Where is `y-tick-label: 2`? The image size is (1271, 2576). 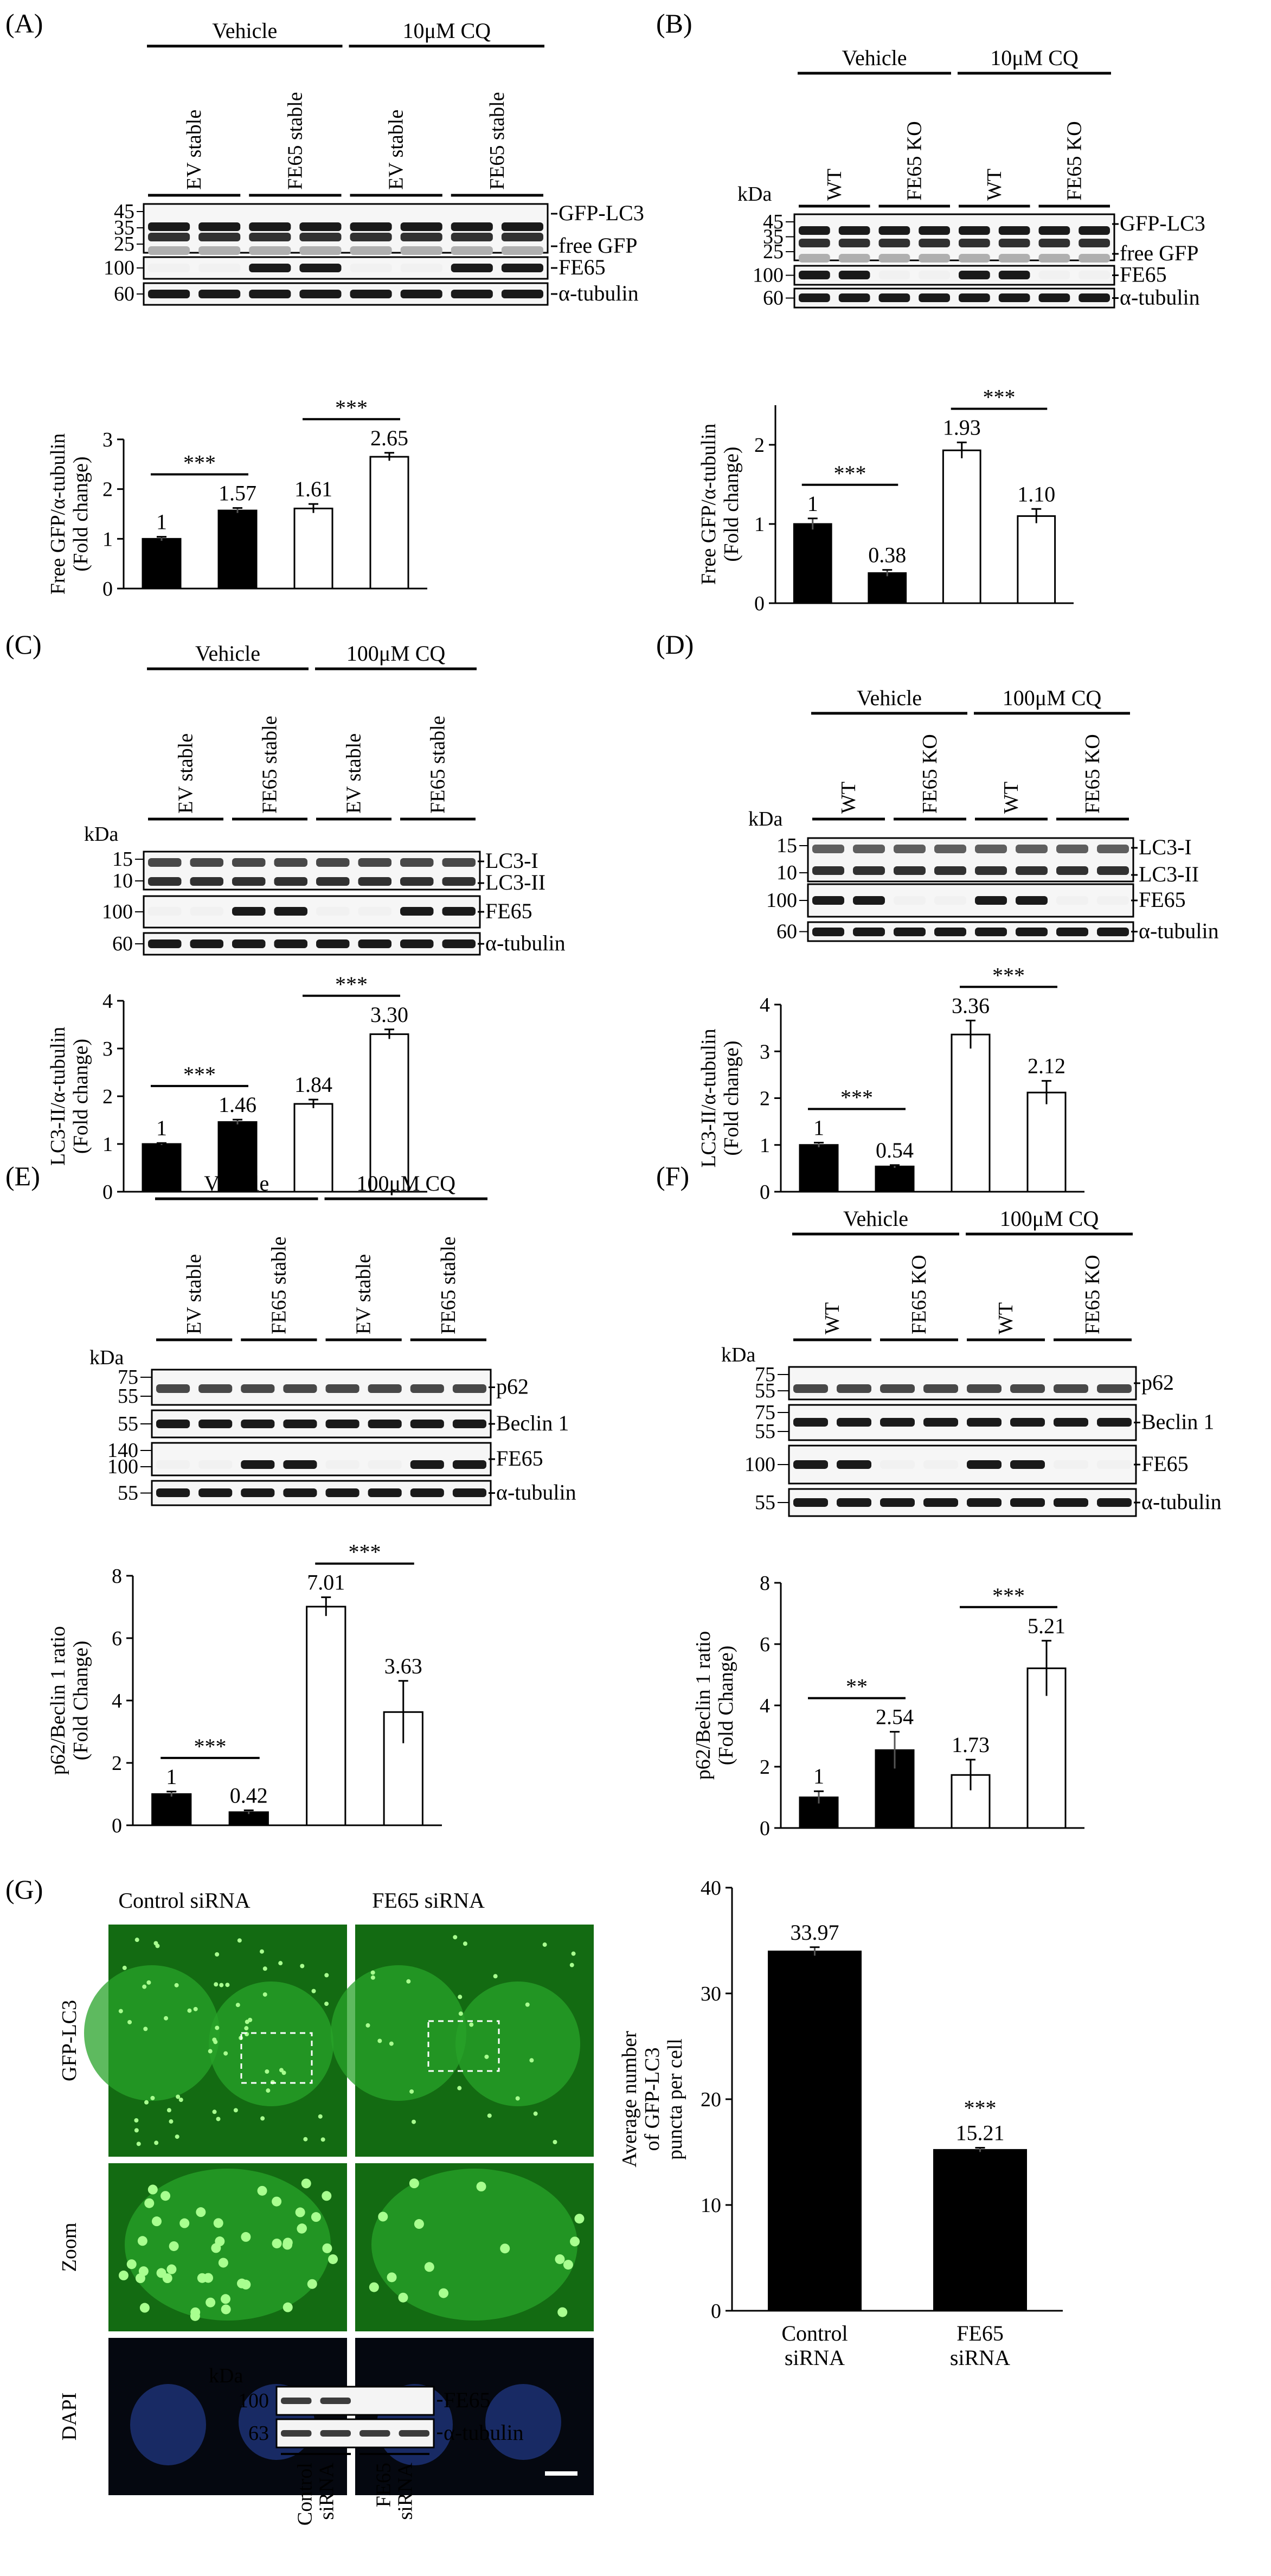 y-tick-label: 2 is located at coordinates (765, 1767).